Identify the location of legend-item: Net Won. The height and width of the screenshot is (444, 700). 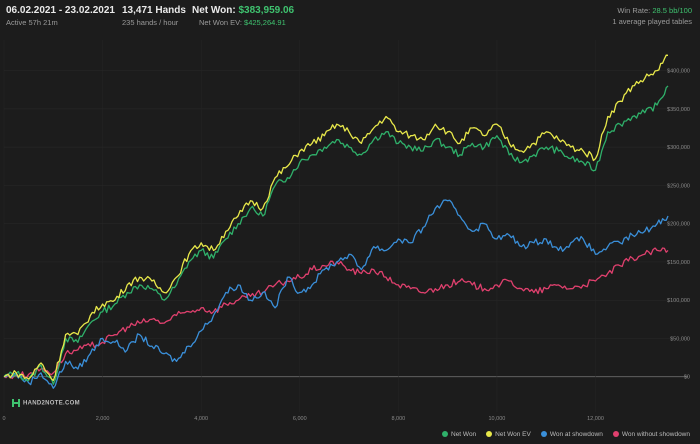
(459, 434).